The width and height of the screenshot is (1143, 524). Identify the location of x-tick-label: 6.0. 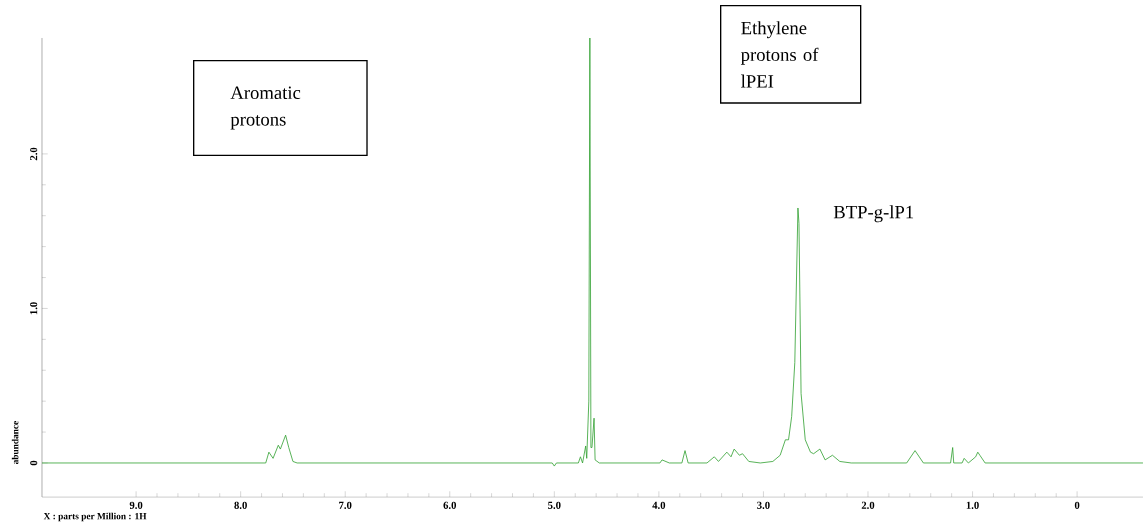
(450, 505).